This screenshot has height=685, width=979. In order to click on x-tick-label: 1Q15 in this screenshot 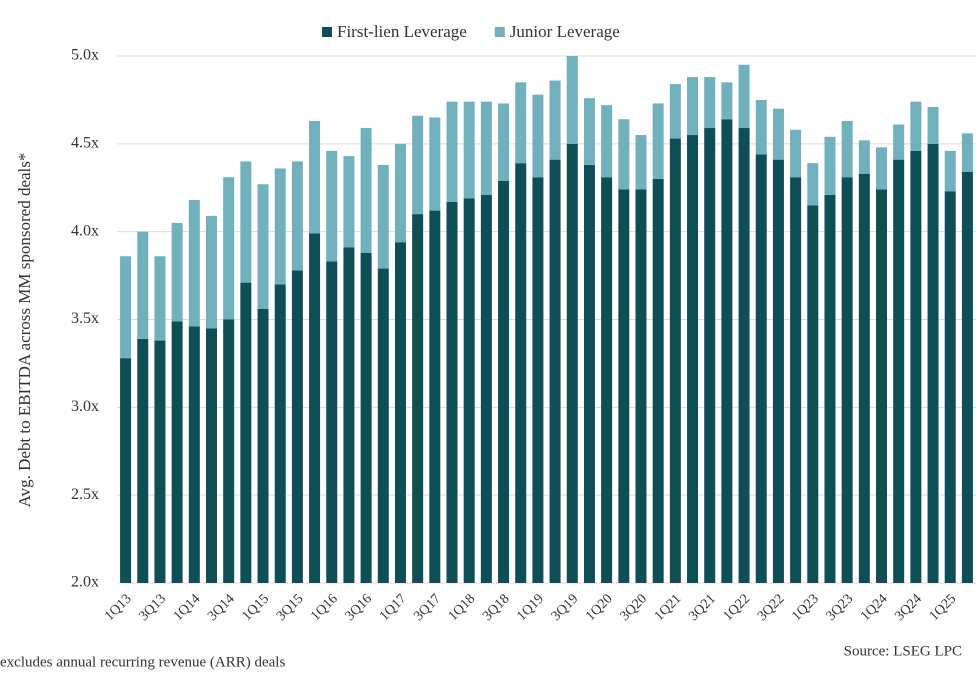, I will do `click(256, 607)`.